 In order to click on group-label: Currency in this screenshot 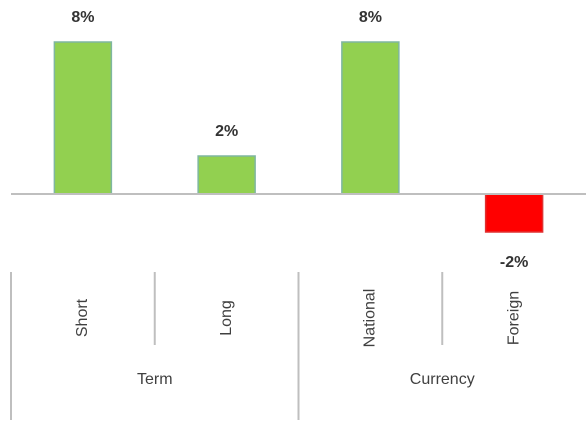, I will do `click(442, 379)`.